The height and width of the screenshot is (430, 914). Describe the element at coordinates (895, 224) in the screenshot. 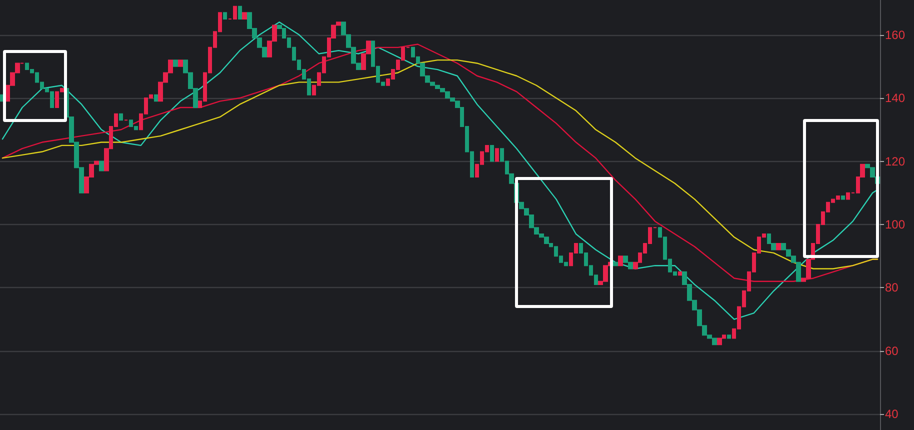

I see `y-tick-label: 100` at that location.